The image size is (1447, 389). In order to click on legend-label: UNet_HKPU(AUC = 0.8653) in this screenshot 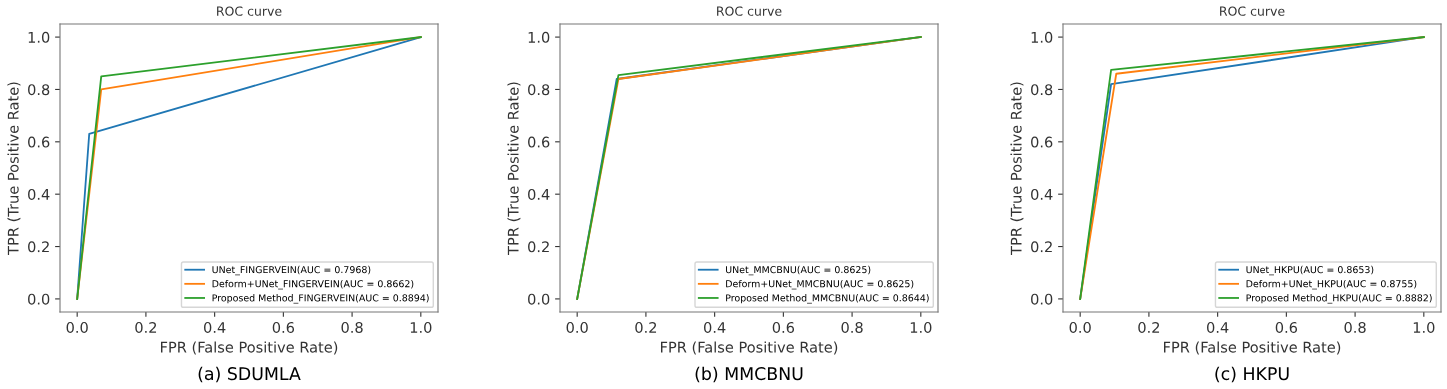, I will do `click(1310, 270)`.